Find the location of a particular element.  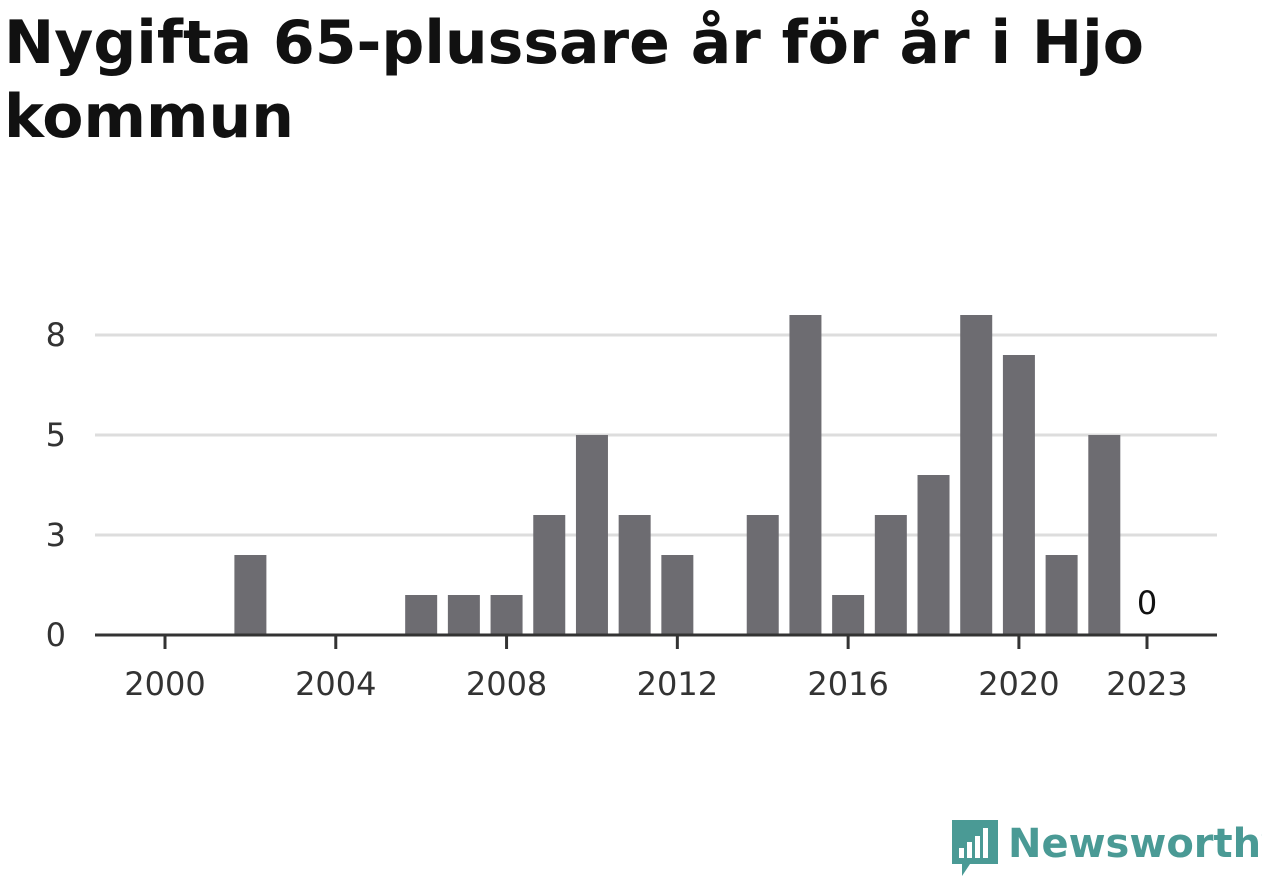

x-tick-label: 2020 is located at coordinates (1018, 684).